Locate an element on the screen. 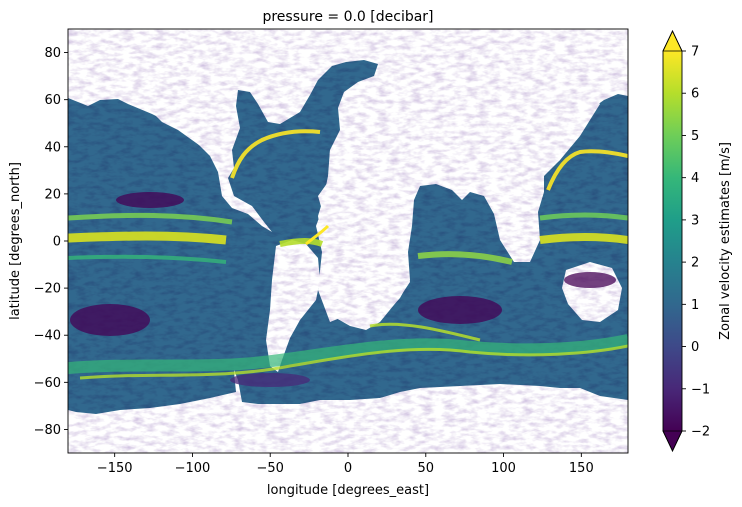 The image size is (742, 507). colorbar-tick-label: 6 is located at coordinates (695, 94).